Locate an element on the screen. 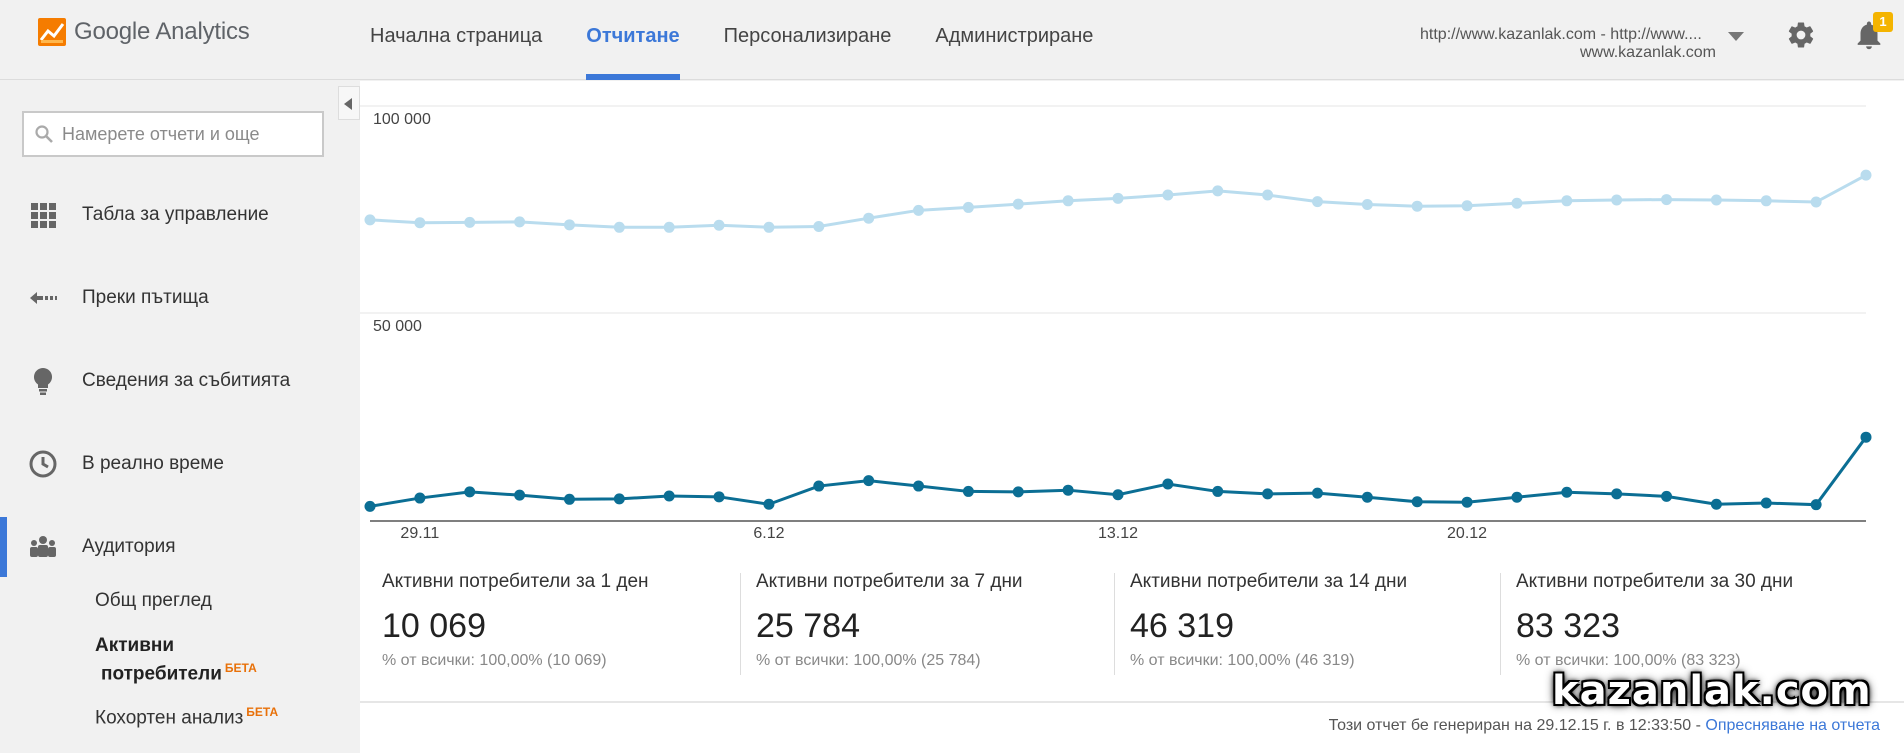 The width and height of the screenshot is (1904, 753). metric-title: Активни потребители за 7 дни is located at coordinates (889, 581).